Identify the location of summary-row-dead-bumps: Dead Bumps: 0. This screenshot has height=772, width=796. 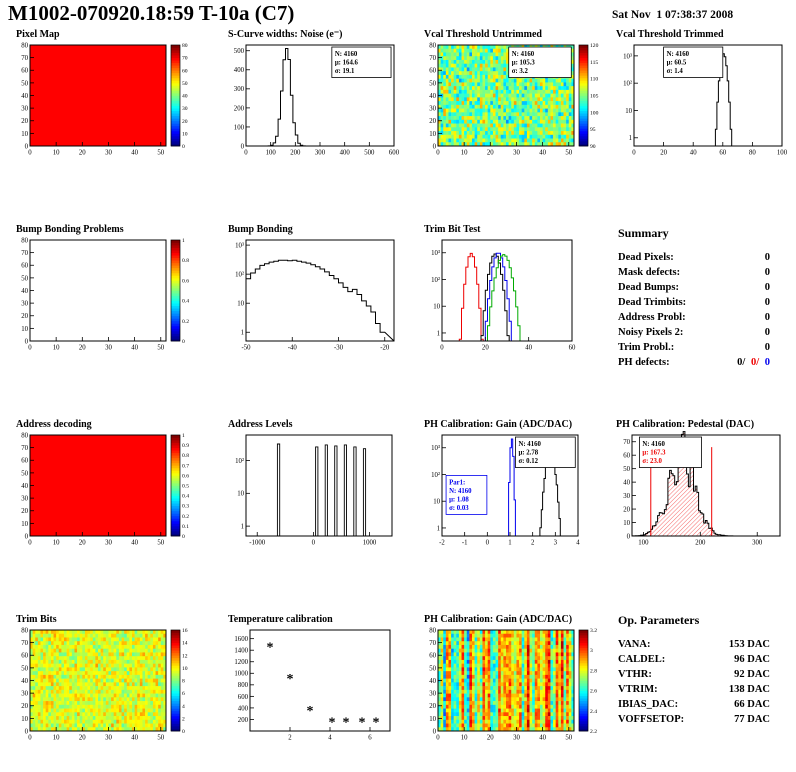
(694, 287).